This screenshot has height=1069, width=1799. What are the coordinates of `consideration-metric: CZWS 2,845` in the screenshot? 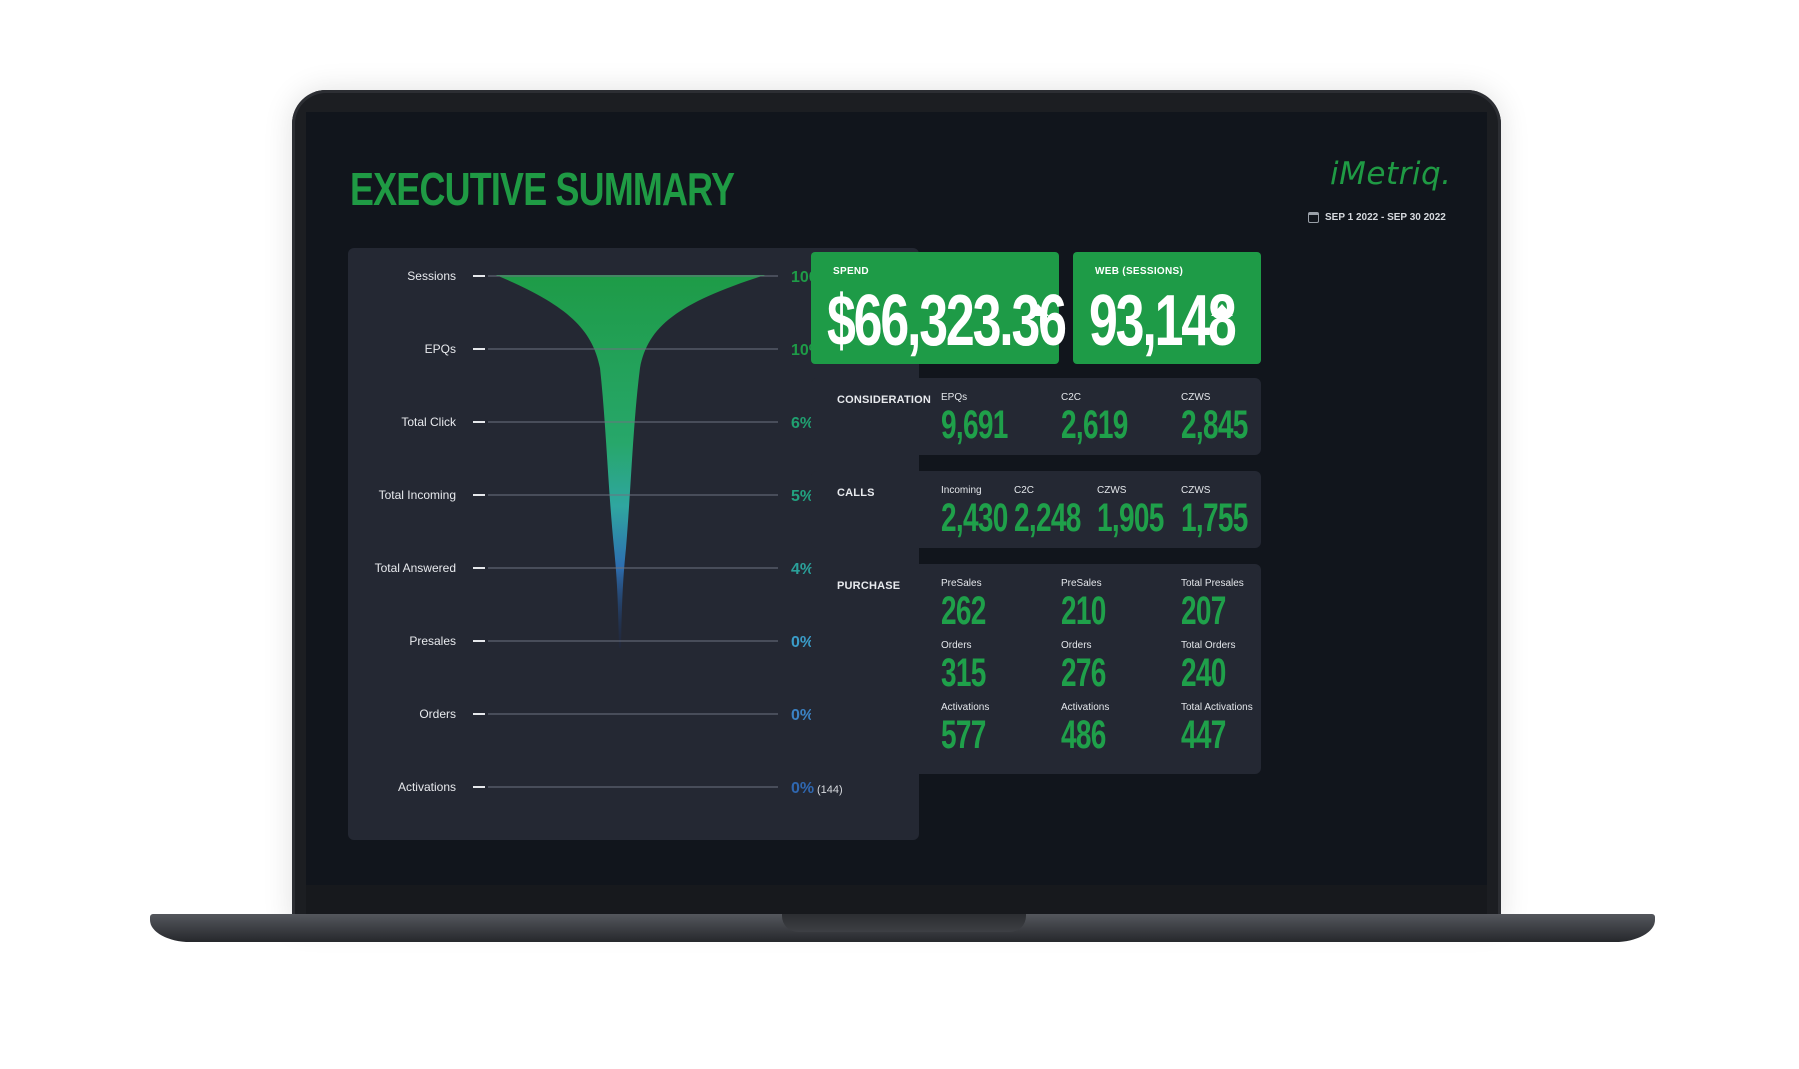 It's located at (1228, 418).